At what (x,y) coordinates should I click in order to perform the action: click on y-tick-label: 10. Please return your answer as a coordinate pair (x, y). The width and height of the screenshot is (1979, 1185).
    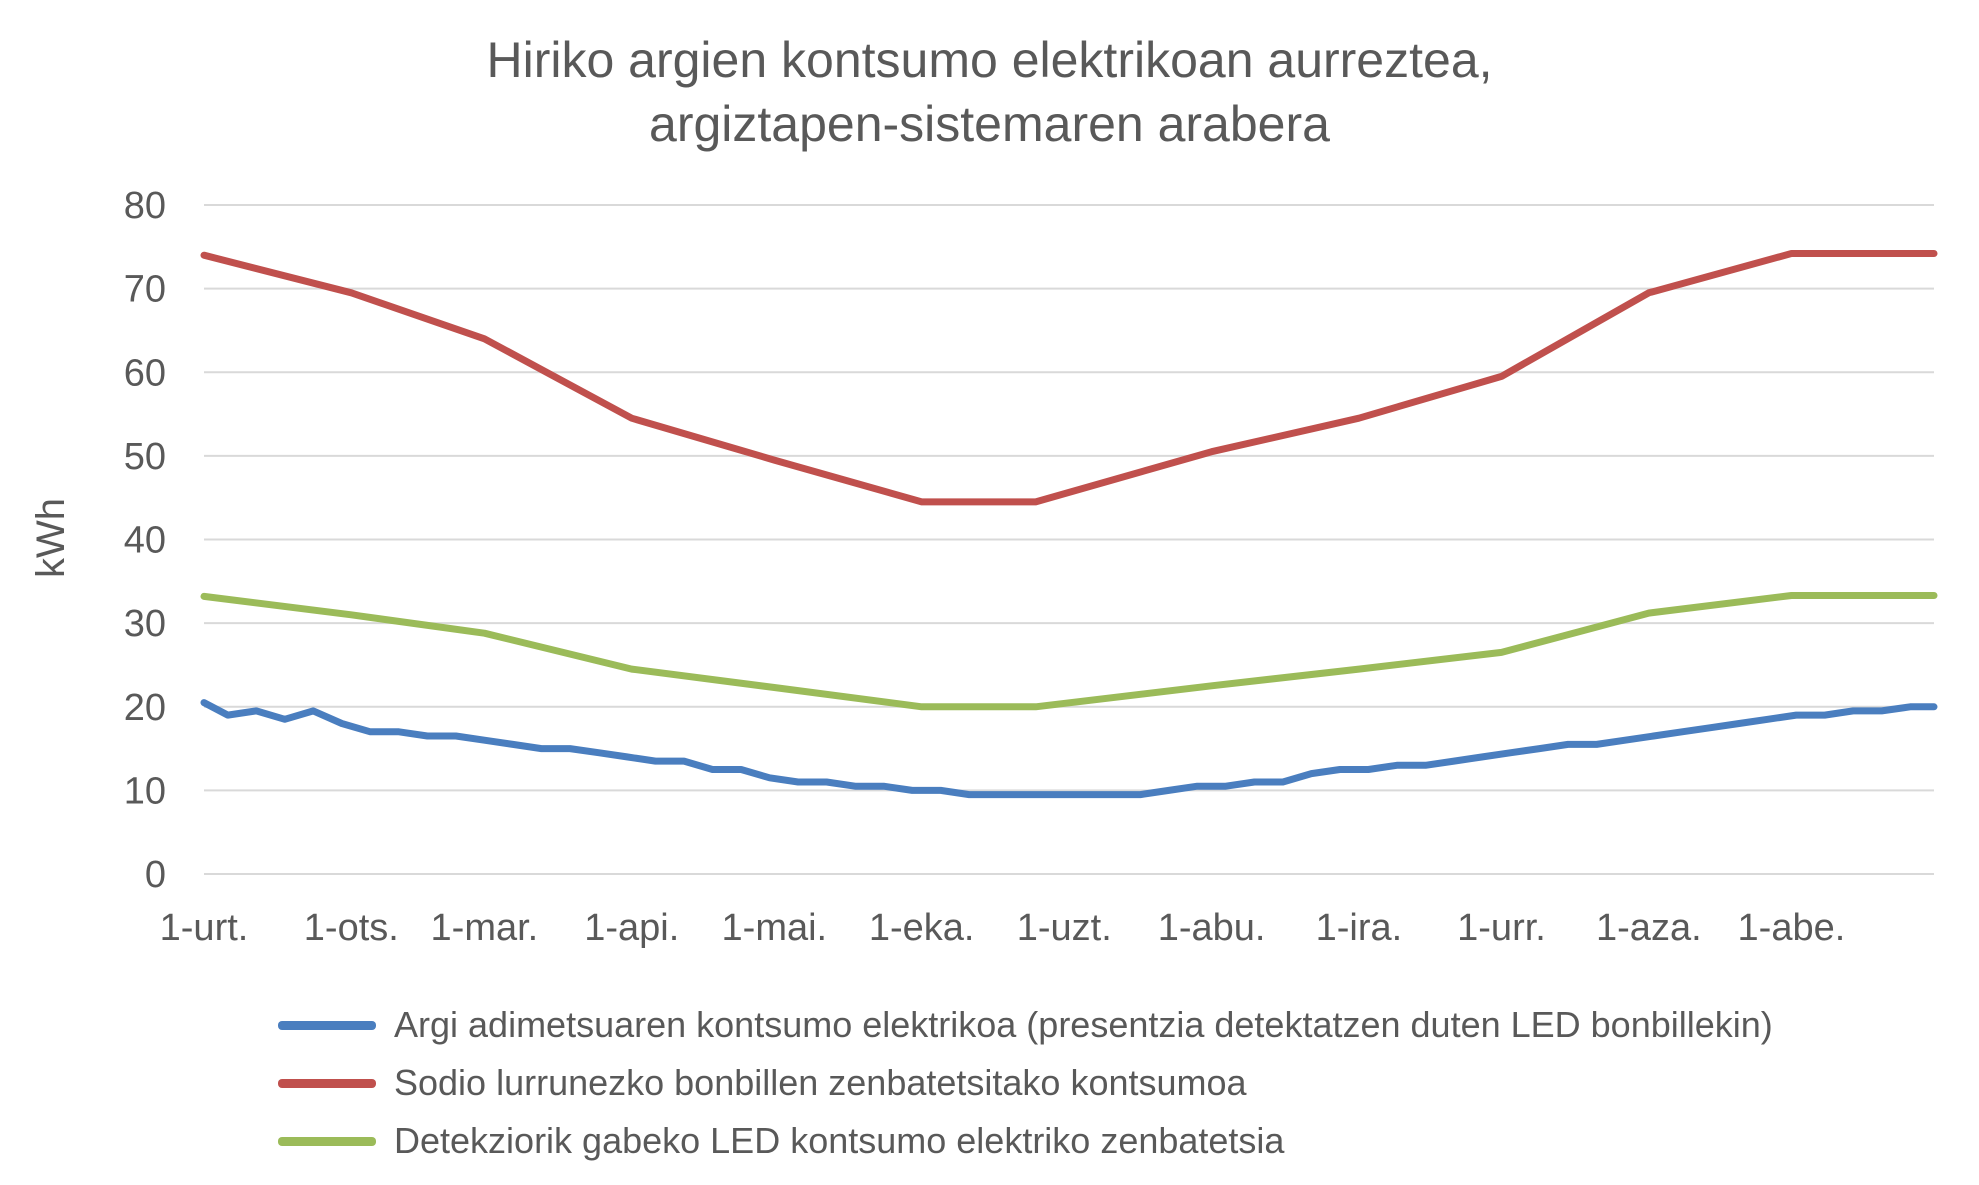
    Looking at the image, I should click on (145, 791).